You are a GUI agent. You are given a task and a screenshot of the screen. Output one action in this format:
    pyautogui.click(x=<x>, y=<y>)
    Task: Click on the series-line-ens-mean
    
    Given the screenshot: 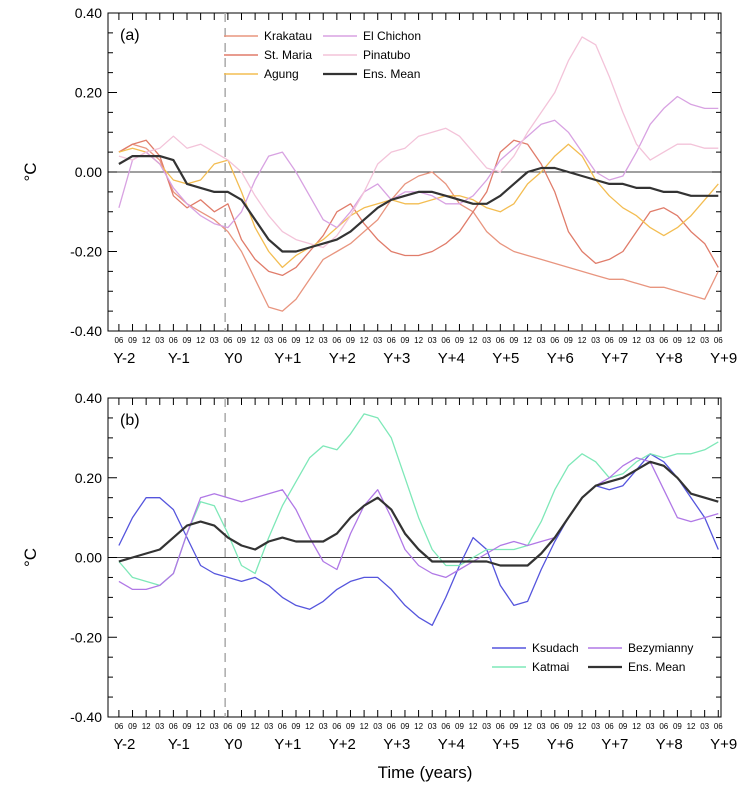 What is the action you would take?
    pyautogui.click(x=418, y=513)
    